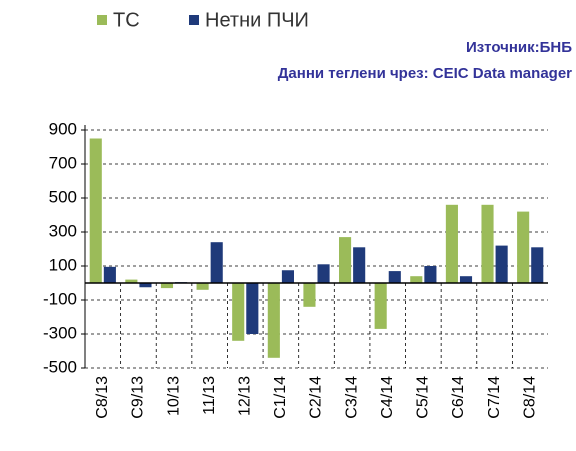  Describe the element at coordinates (63, 196) in the screenshot. I see `y-tick-label: 500` at that location.